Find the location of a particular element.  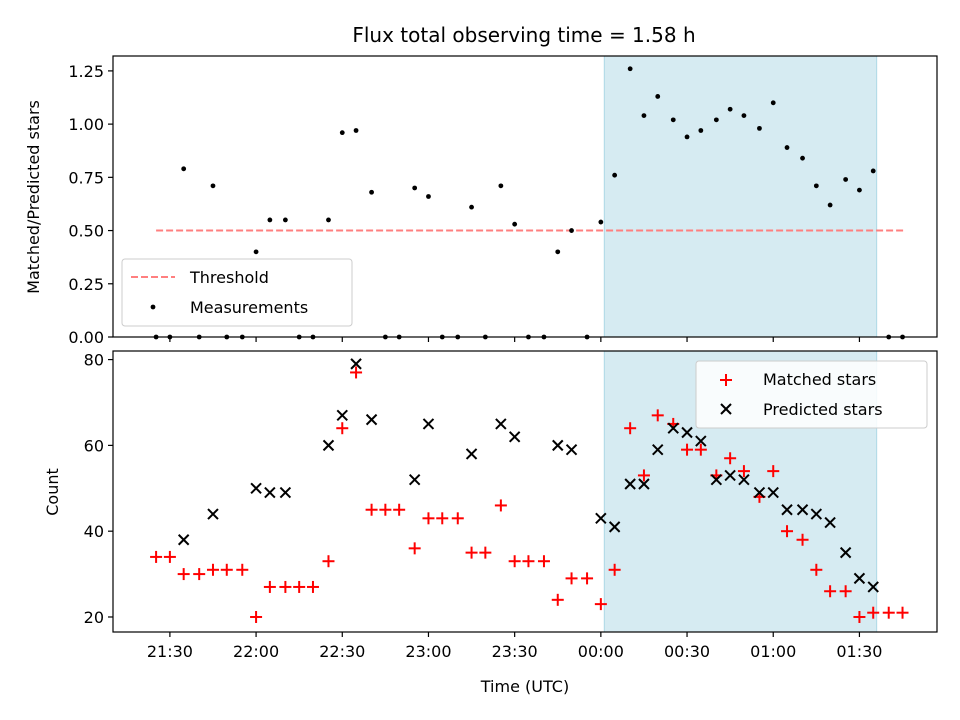

y-tick-label: 1.25 is located at coordinates (86, 71).